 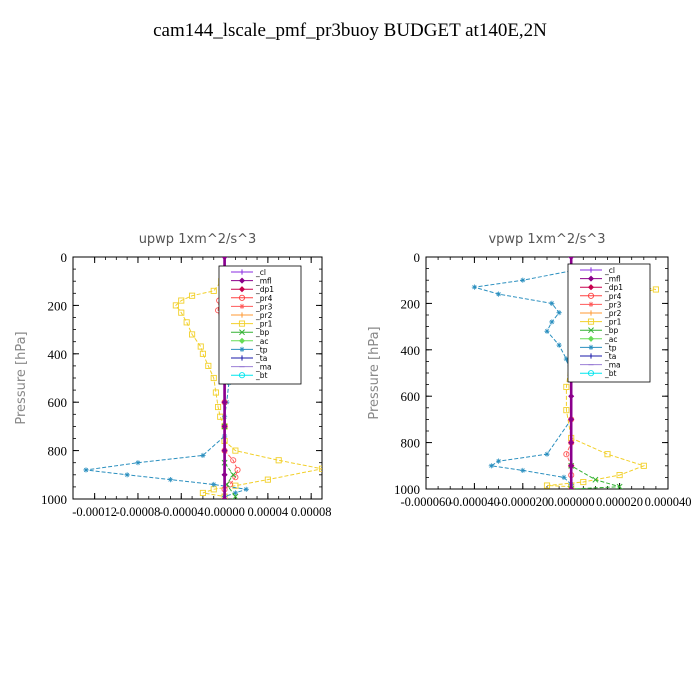 I want to click on x-tick-label: -0.00008, so click(x=138, y=512).